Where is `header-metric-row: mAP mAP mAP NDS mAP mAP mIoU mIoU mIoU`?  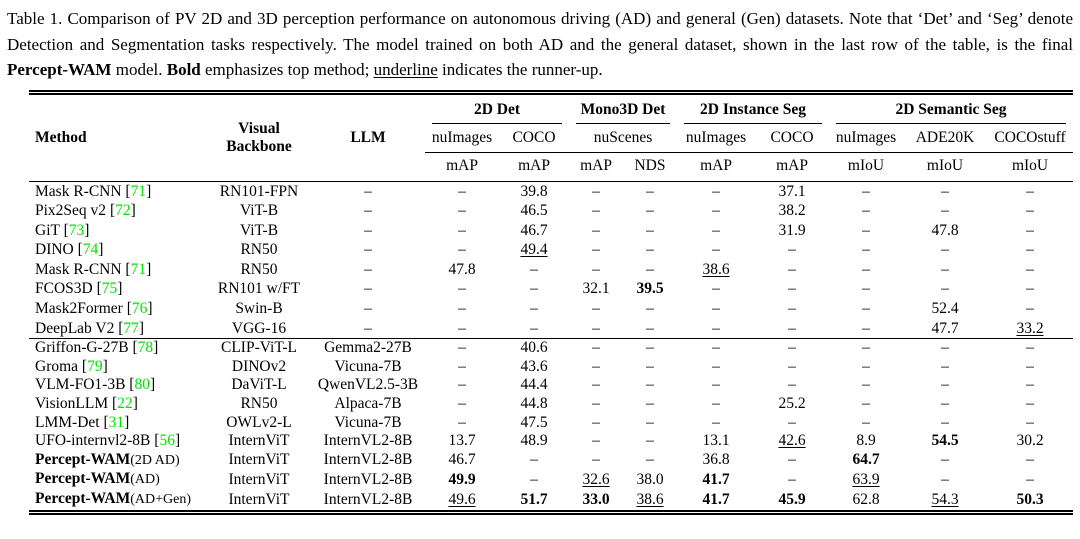
header-metric-row: mAP mAP mAP NDS mAP mAP mIoU mIoU mIoU is located at coordinates (551, 166).